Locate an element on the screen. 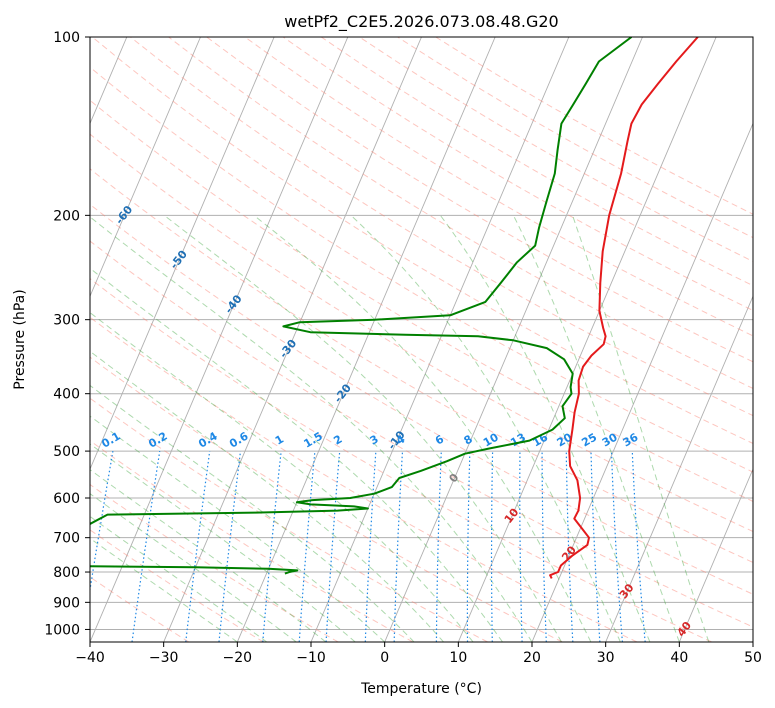 This screenshot has width=775, height=708. y-tick-label: 600 is located at coordinates (66, 499).